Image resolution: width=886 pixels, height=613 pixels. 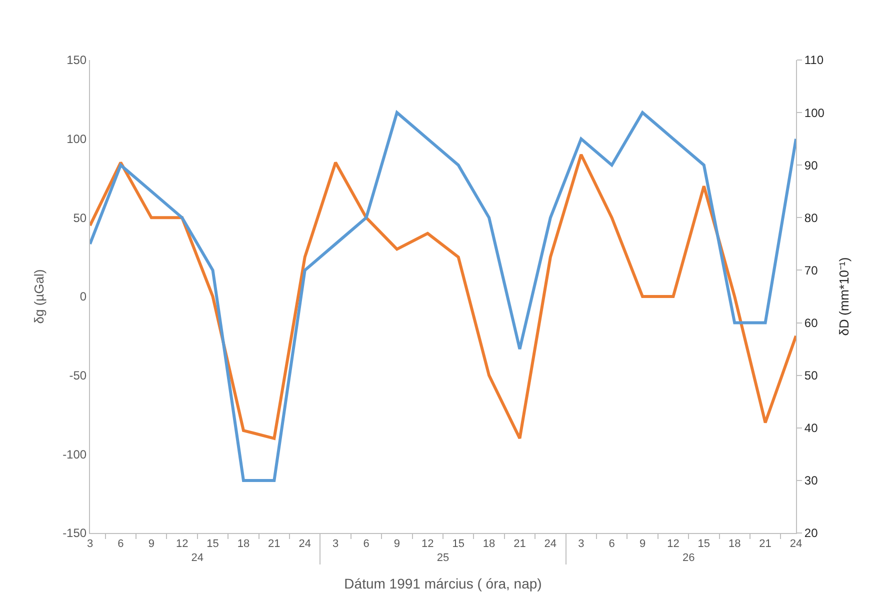 I want to click on y-axis-title: δg (µGal), so click(x=39, y=296).